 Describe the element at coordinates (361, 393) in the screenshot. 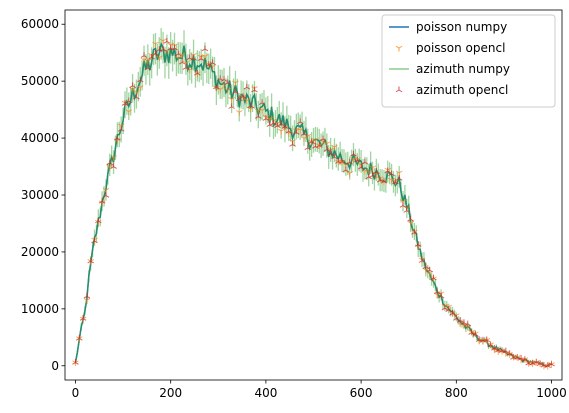

I see `x-tick-label: 600` at that location.